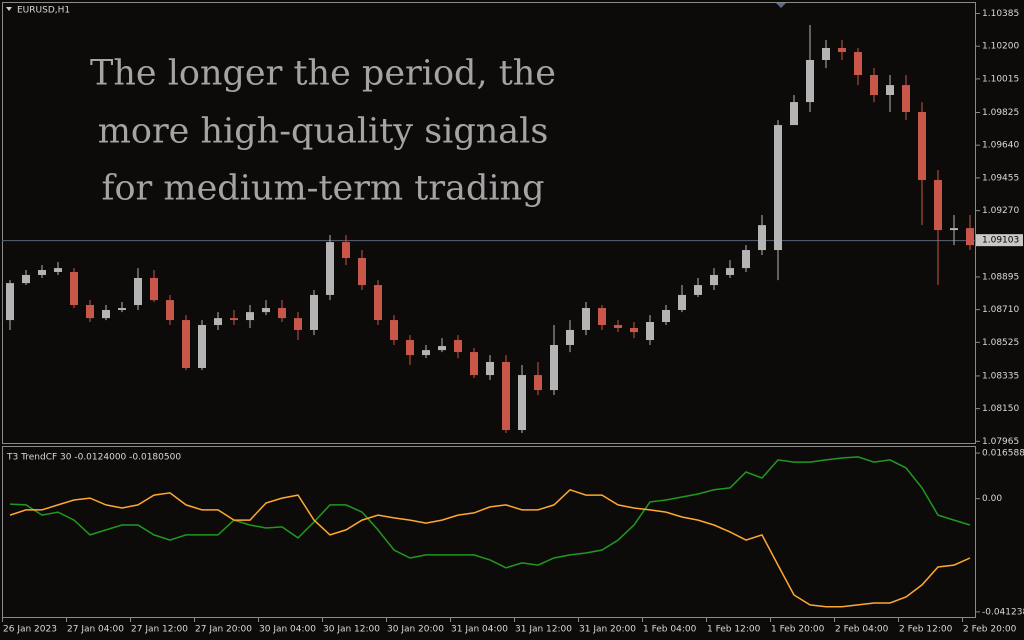 The image size is (1024, 640). Describe the element at coordinates (734, 630) in the screenshot. I see `x-tick-label: 1 Feb 12:00` at that location.